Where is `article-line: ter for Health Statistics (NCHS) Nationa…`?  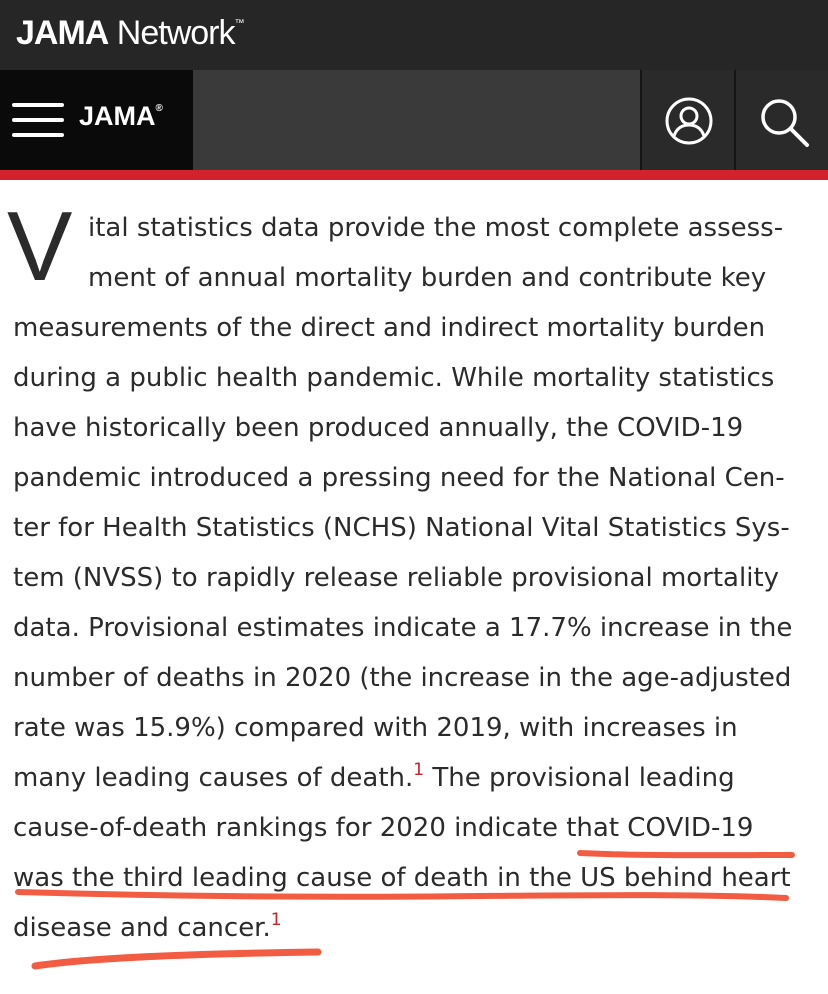 article-line: ter for Health Statistics (NCHS) Nationa… is located at coordinates (401, 528).